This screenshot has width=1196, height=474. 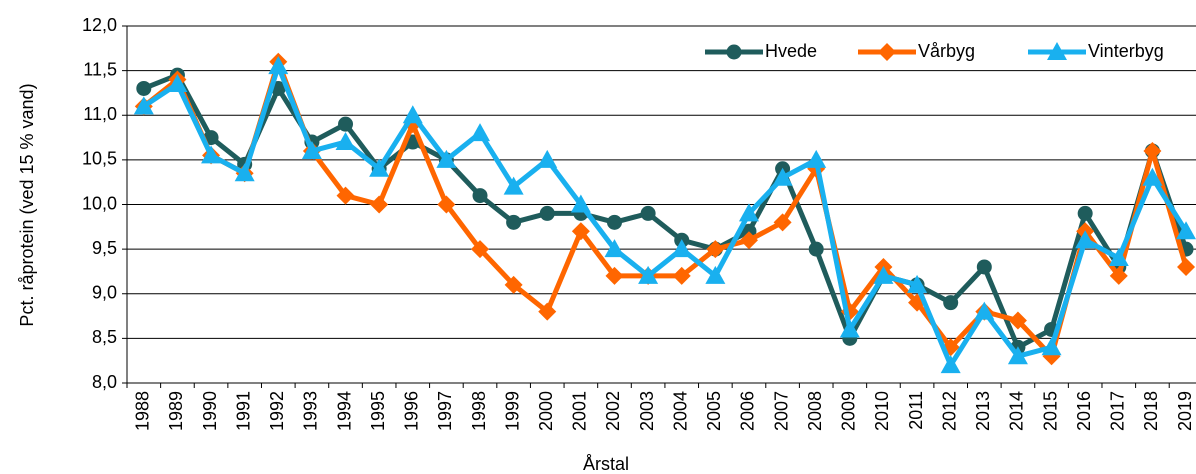 What do you see at coordinates (344, 411) in the screenshot?
I see `x-tick-label: 1994` at bounding box center [344, 411].